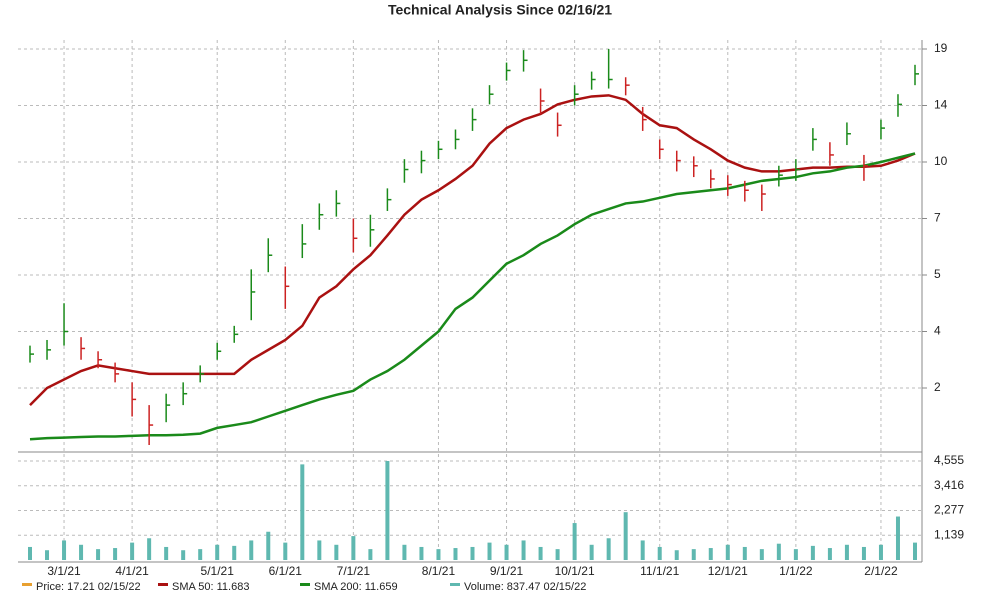 Image resolution: width=1000 pixels, height=600 pixels. I want to click on y2-tick-label: 4,555, so click(949, 460).